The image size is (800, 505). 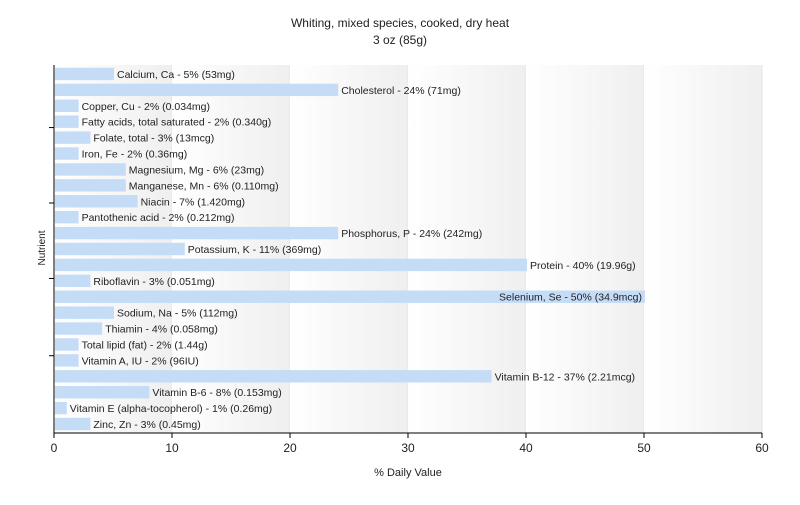 I want to click on chart-subtitle: 3 oz (85g), so click(x=400, y=40).